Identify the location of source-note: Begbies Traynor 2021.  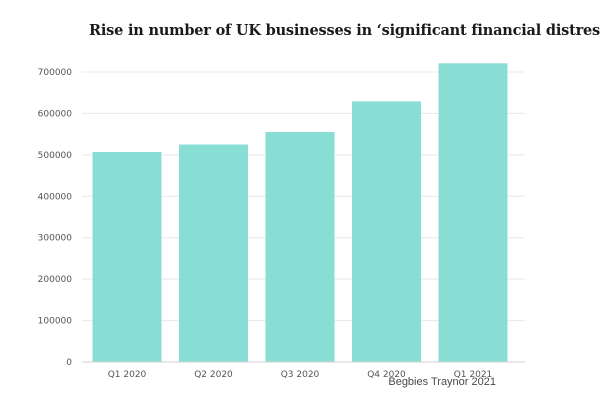
(442, 382).